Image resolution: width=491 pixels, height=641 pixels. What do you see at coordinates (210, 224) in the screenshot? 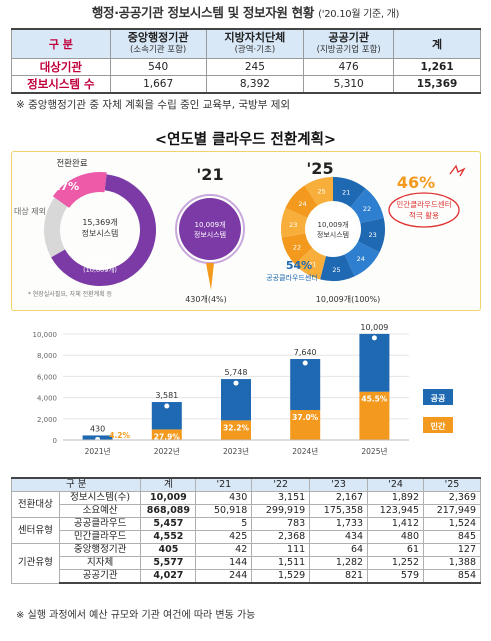
I see `y21-count: 10,009개` at bounding box center [210, 224].